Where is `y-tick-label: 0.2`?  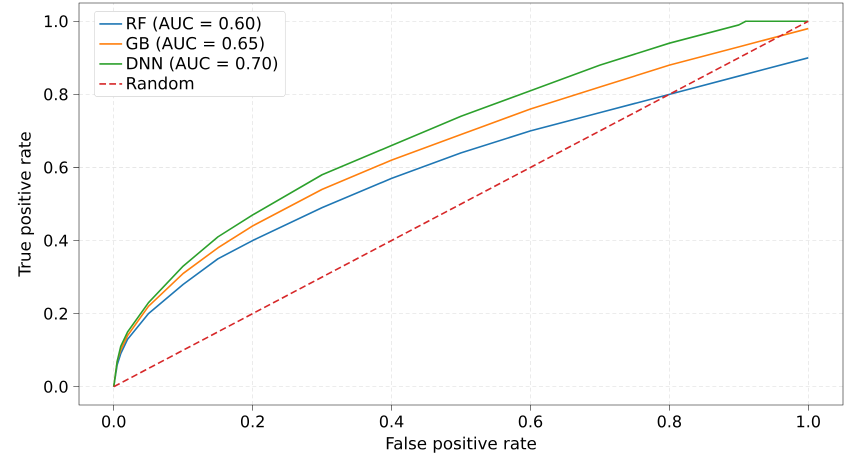 y-tick-label: 0.2 is located at coordinates (56, 314).